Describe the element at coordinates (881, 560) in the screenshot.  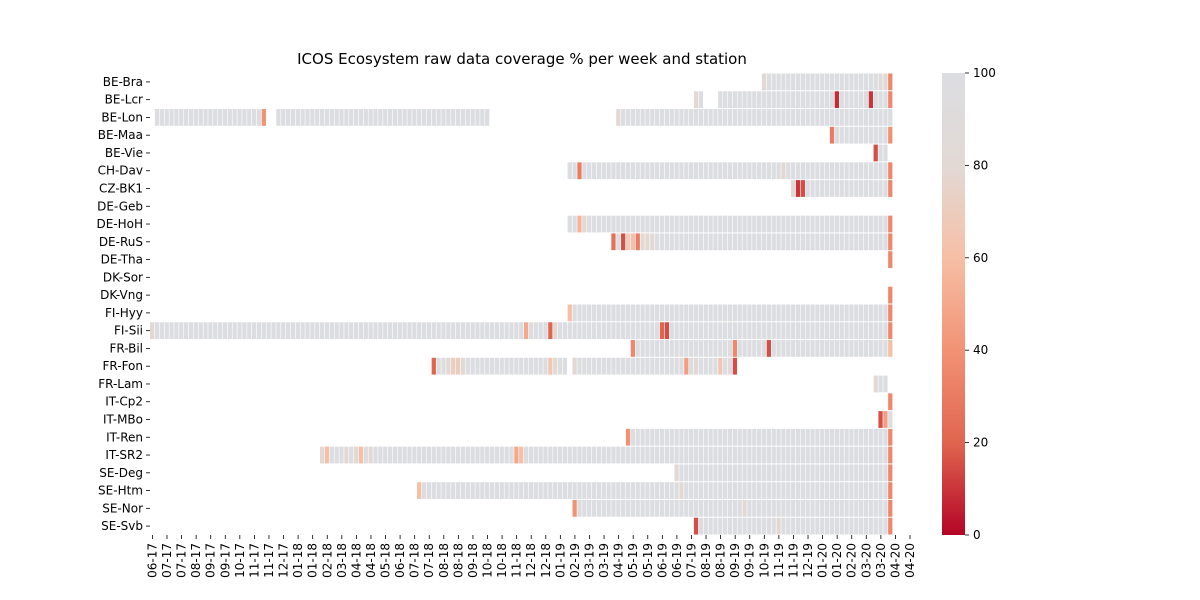
I see `x-tick-label: 03-20` at that location.